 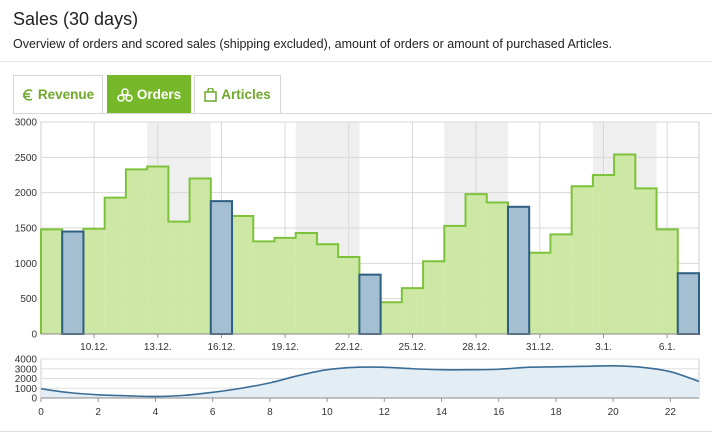 I want to click on x-tick-label: 16.12., so click(x=222, y=347).